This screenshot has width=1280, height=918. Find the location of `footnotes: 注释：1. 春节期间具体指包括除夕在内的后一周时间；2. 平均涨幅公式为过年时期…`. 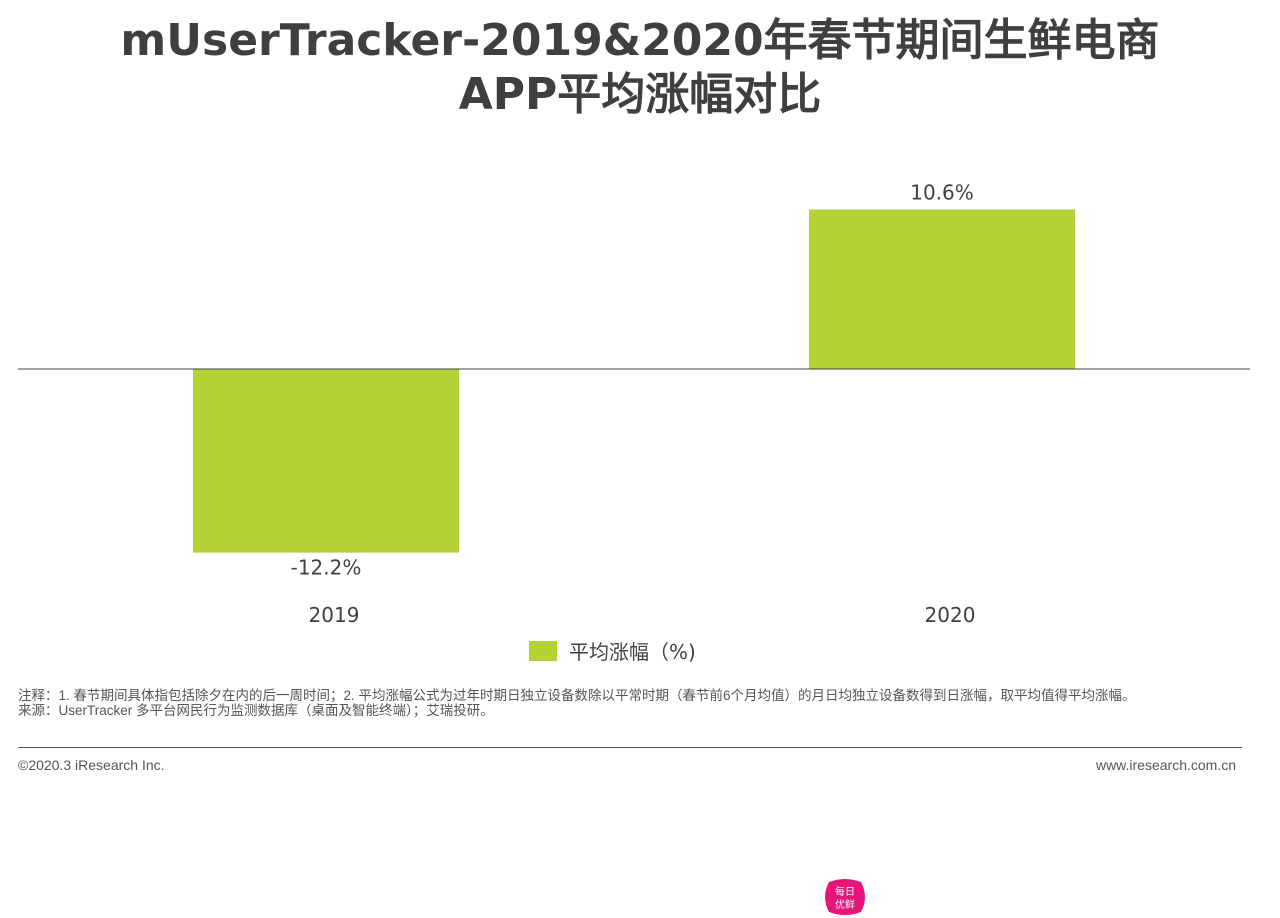

footnotes: 注释：1. 春节期间具体指包括除夕在内的后一周时间；2. 平均涨幅公式为过年时期… is located at coordinates (633, 703).